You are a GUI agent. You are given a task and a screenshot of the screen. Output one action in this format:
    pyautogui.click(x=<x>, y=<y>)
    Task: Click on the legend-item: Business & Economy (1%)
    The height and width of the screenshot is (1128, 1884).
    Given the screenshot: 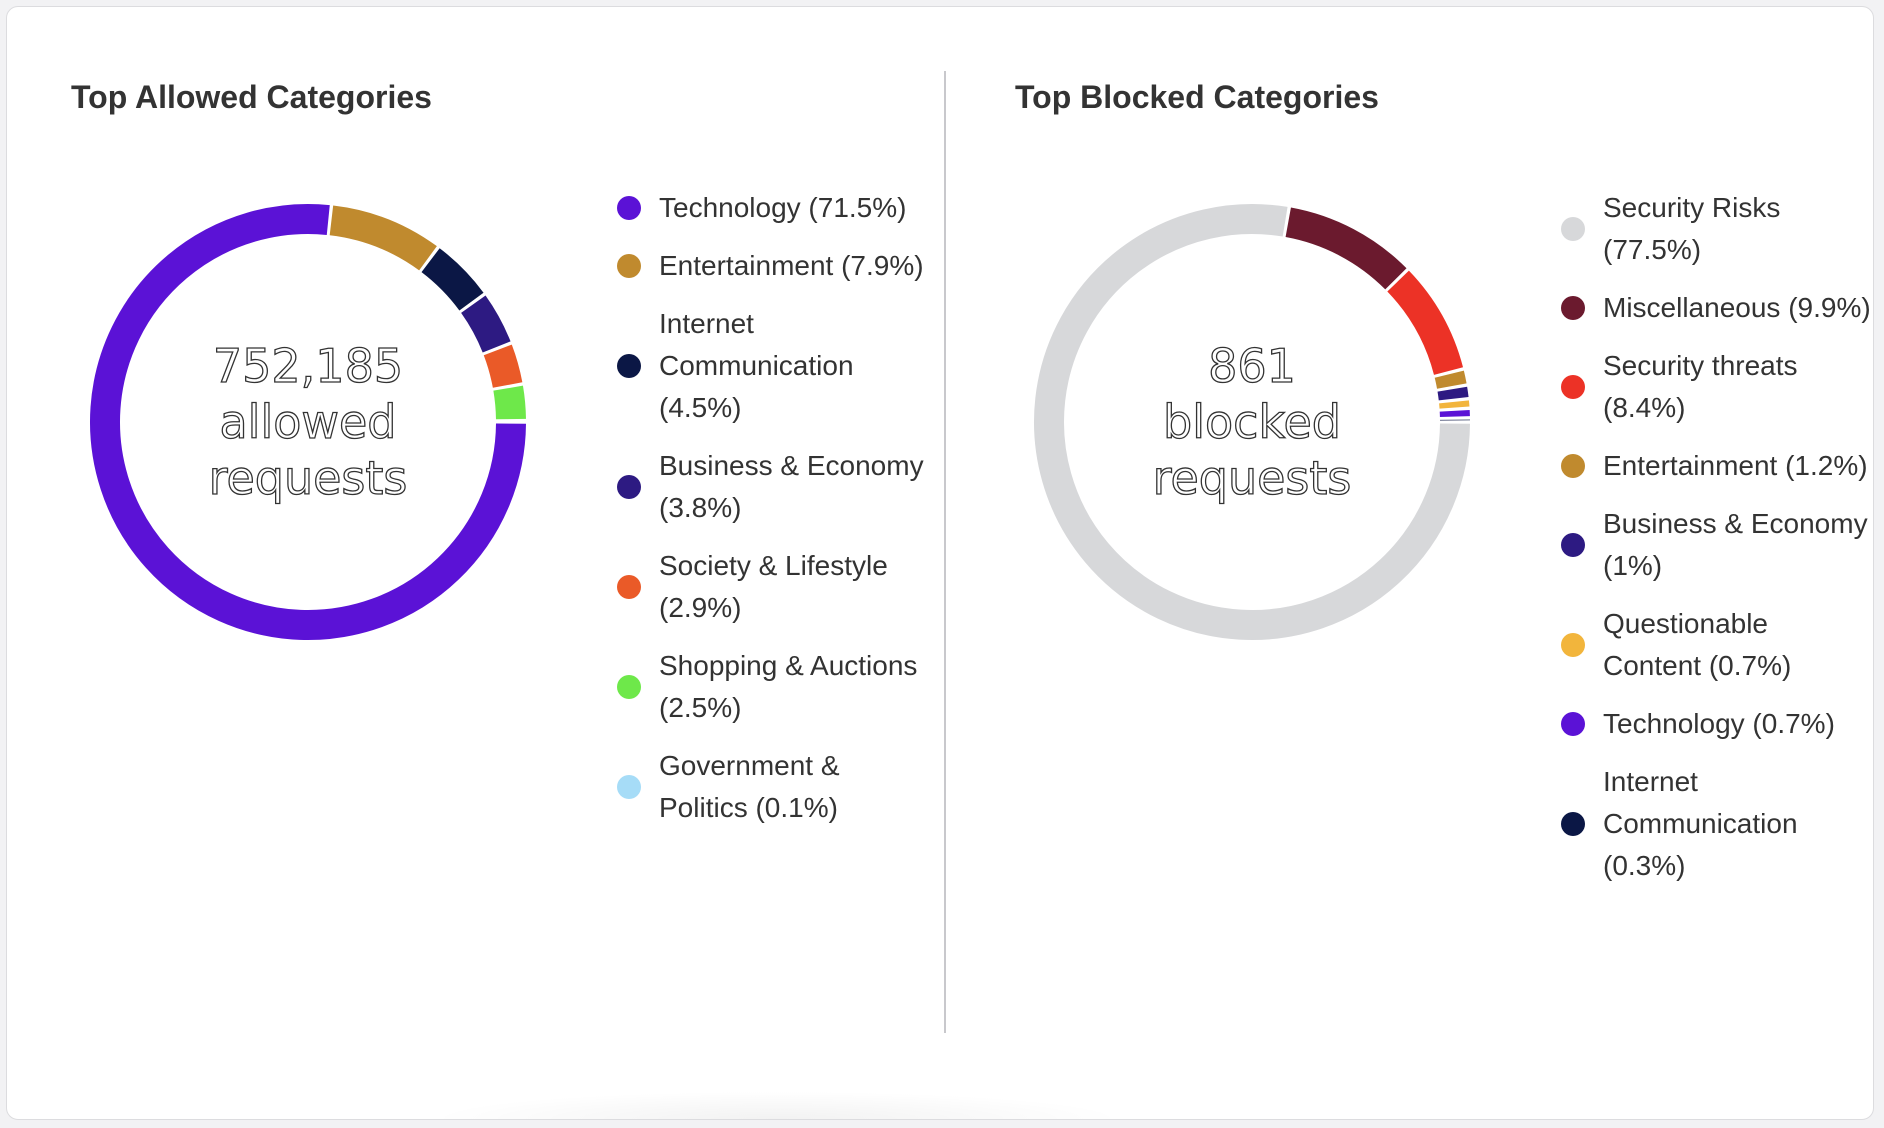 What is the action you would take?
    pyautogui.click(x=1721, y=545)
    